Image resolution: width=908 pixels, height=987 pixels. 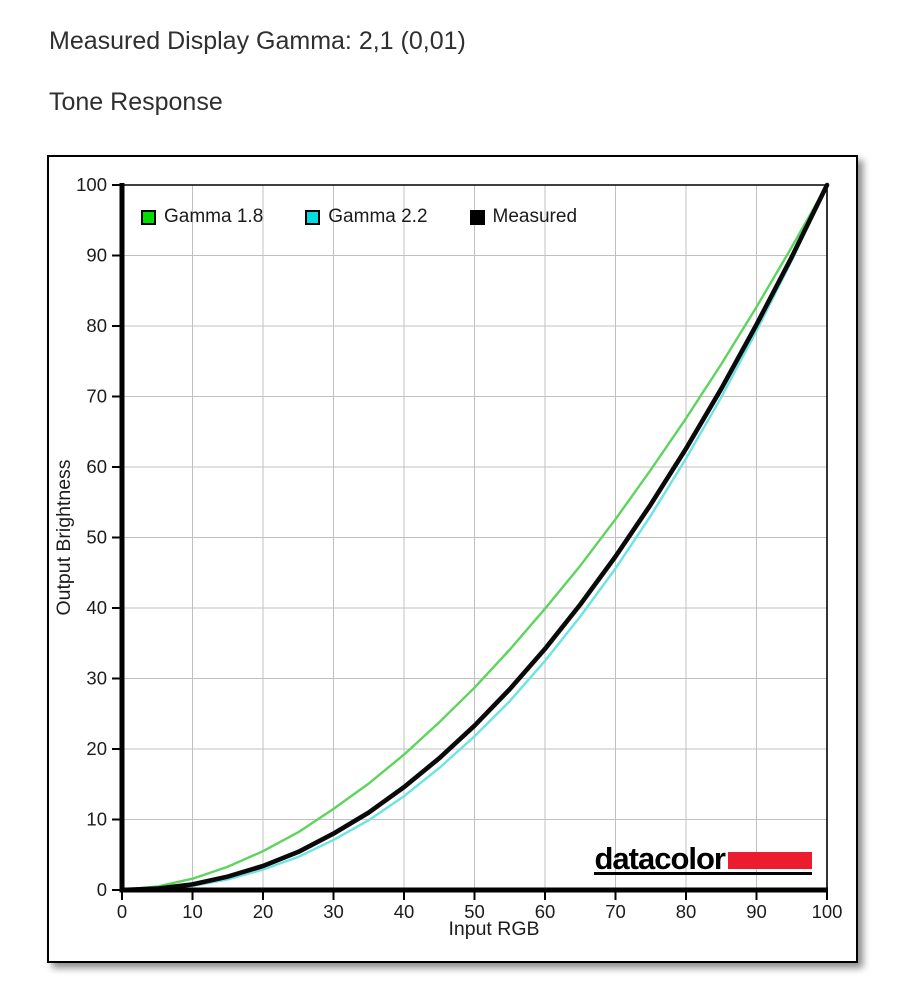 I want to click on x-tick-label: 80, so click(x=686, y=911).